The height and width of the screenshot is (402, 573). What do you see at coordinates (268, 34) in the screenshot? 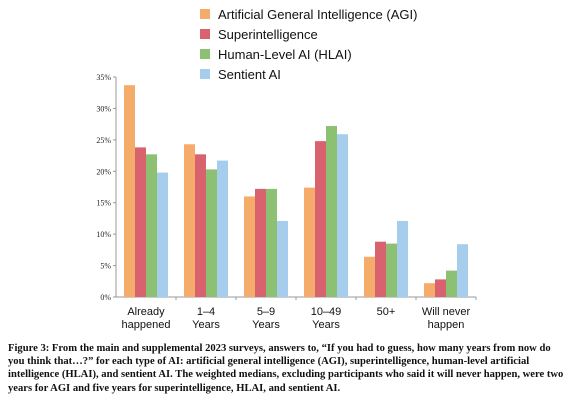
I see `legend-label: Superintelligence` at bounding box center [268, 34].